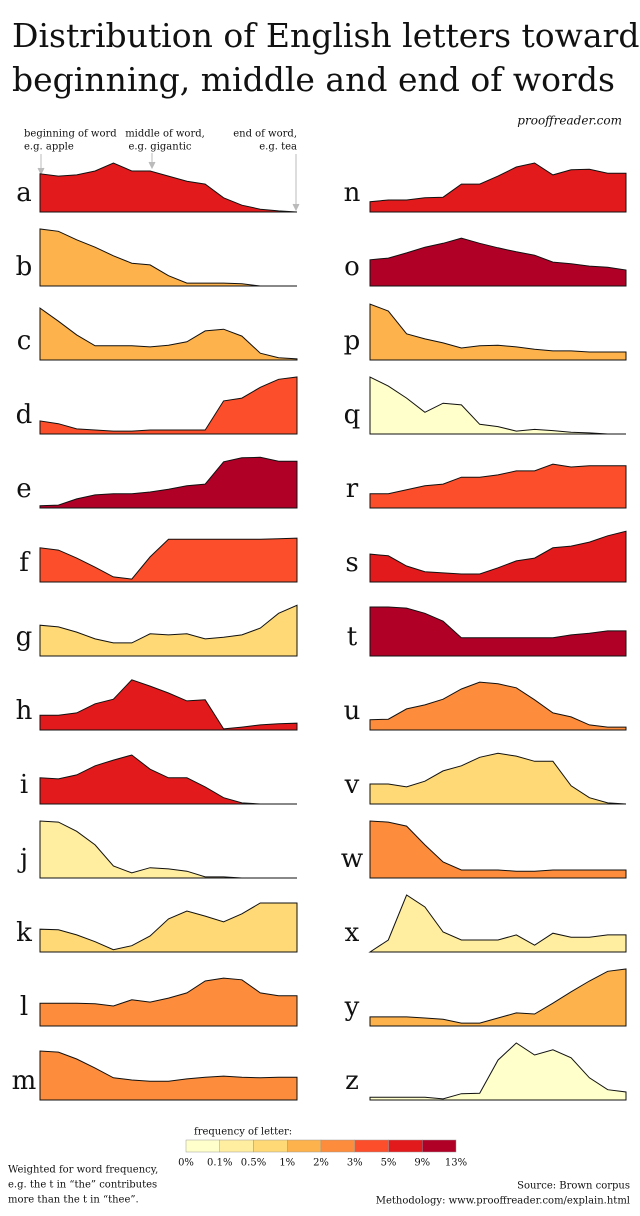 The width and height of the screenshot is (640, 1216). I want to click on legend-label: 2%, so click(321, 1163).